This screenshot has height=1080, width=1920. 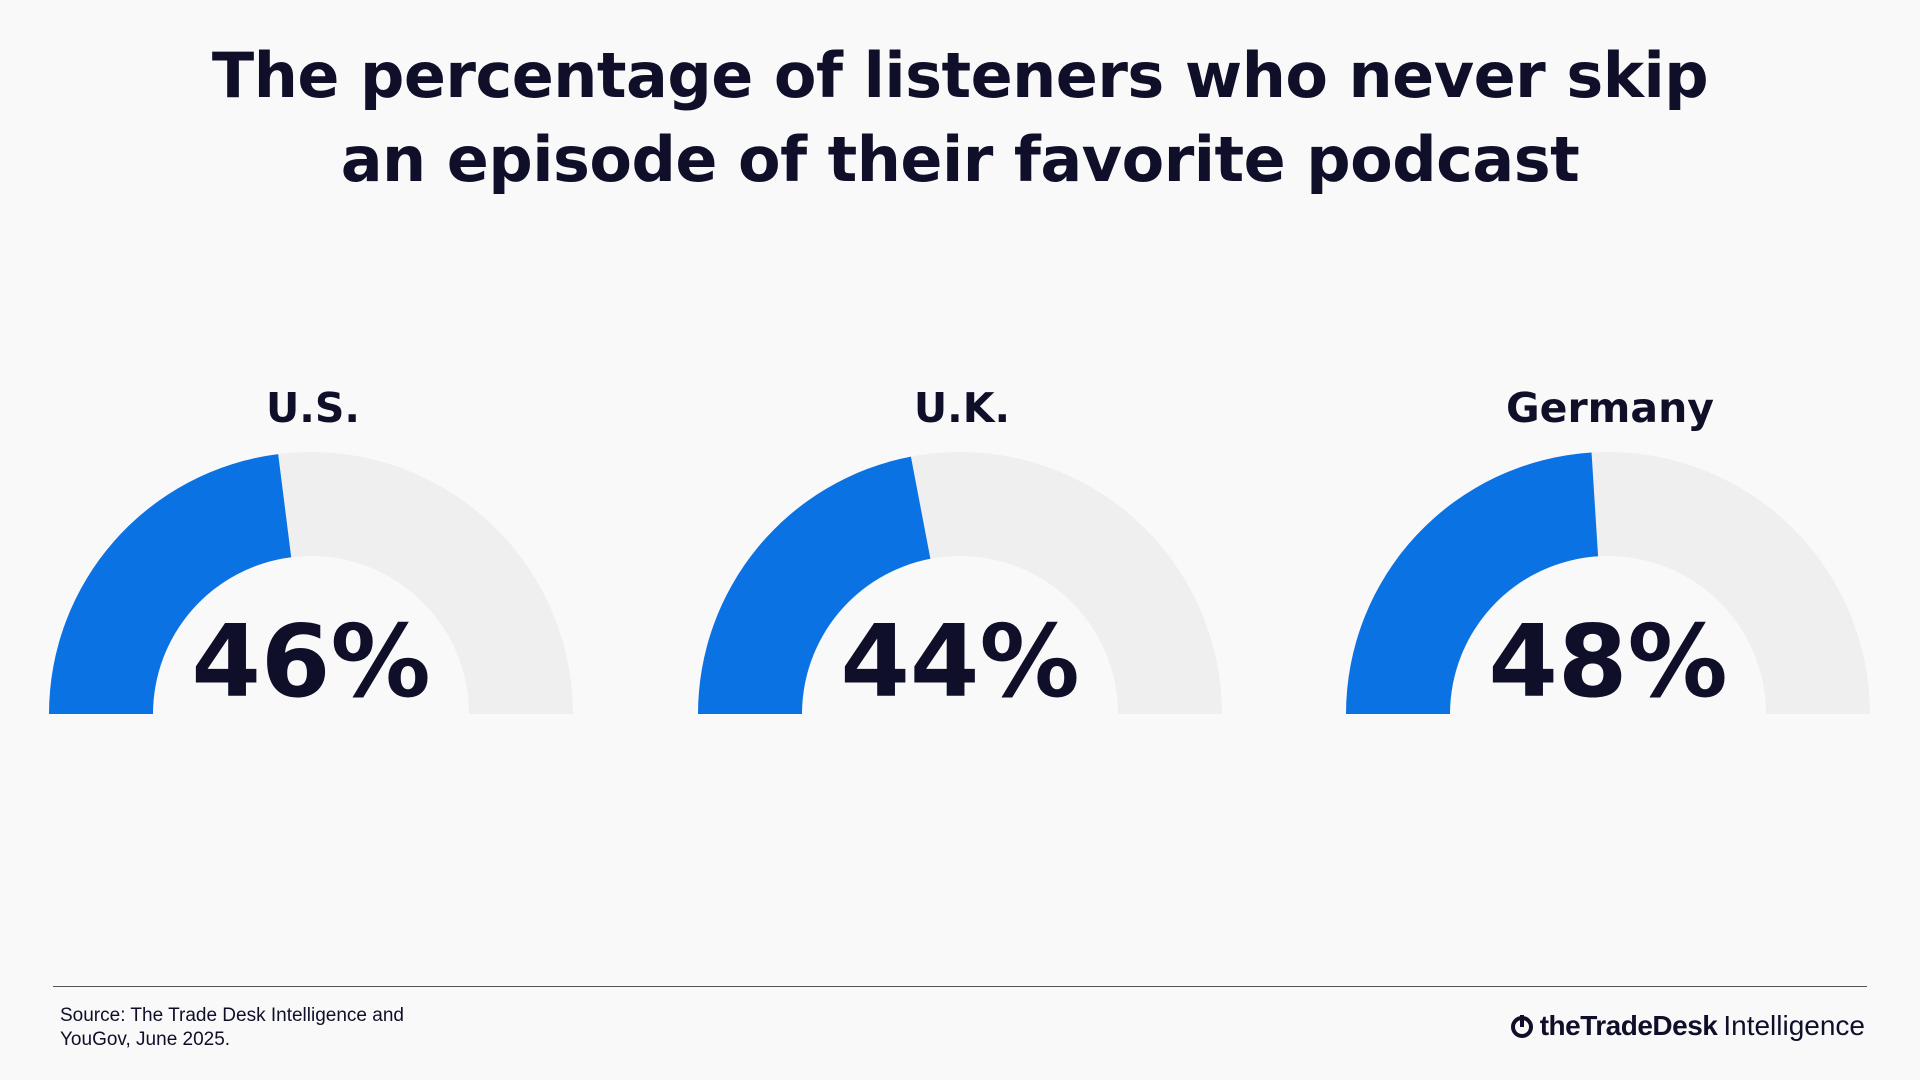 What do you see at coordinates (310, 661) in the screenshot?
I see `value-label: 46%` at bounding box center [310, 661].